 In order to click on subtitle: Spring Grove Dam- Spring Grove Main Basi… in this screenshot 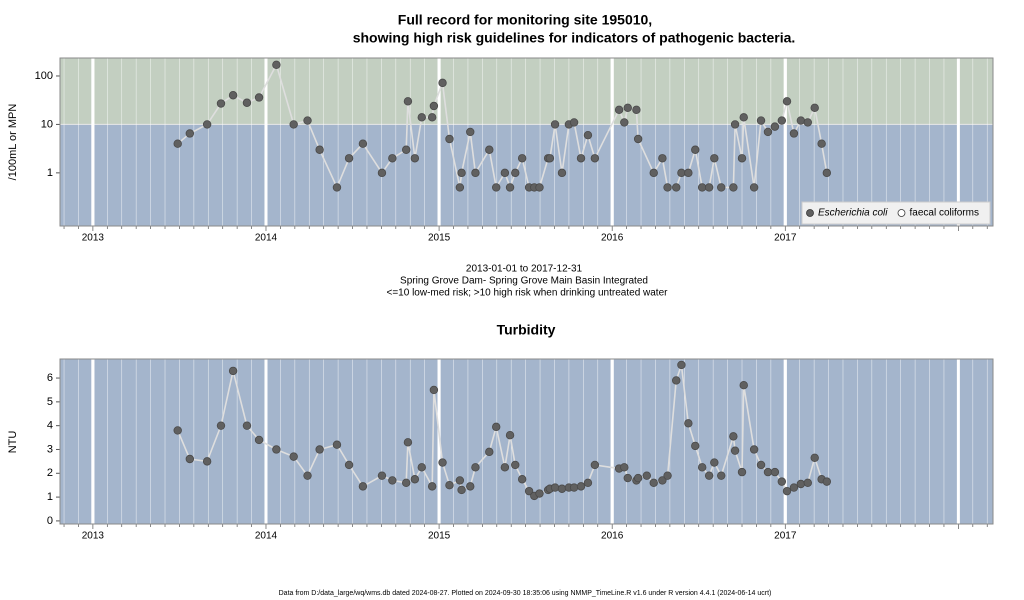, I will do `click(524, 281)`.